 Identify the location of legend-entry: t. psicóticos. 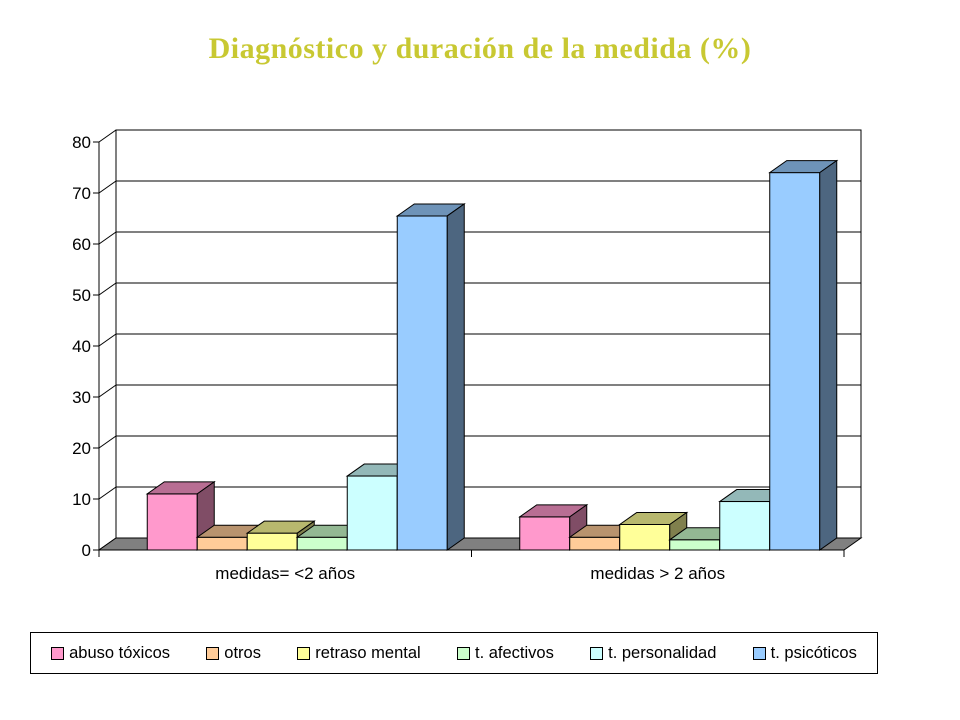
(804, 653).